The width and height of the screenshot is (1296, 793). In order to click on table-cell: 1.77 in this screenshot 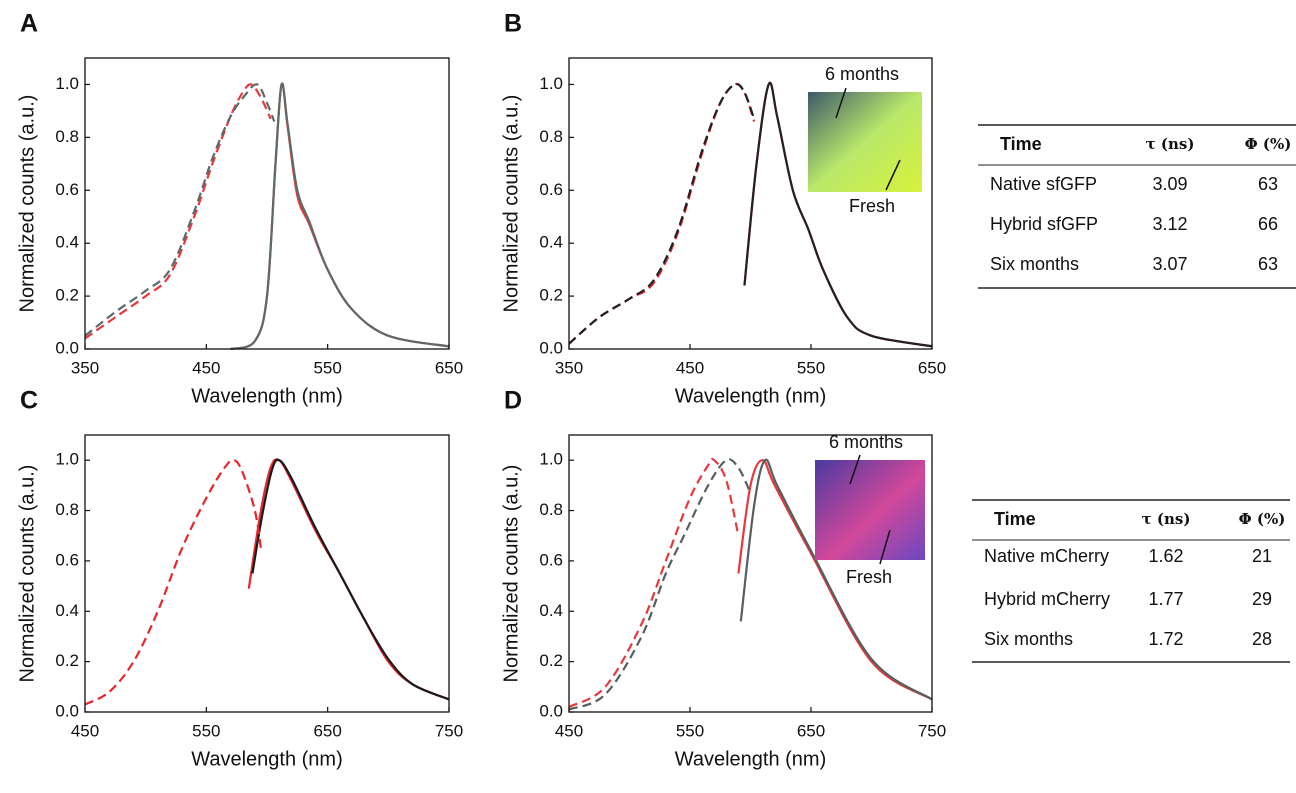, I will do `click(1165, 599)`.